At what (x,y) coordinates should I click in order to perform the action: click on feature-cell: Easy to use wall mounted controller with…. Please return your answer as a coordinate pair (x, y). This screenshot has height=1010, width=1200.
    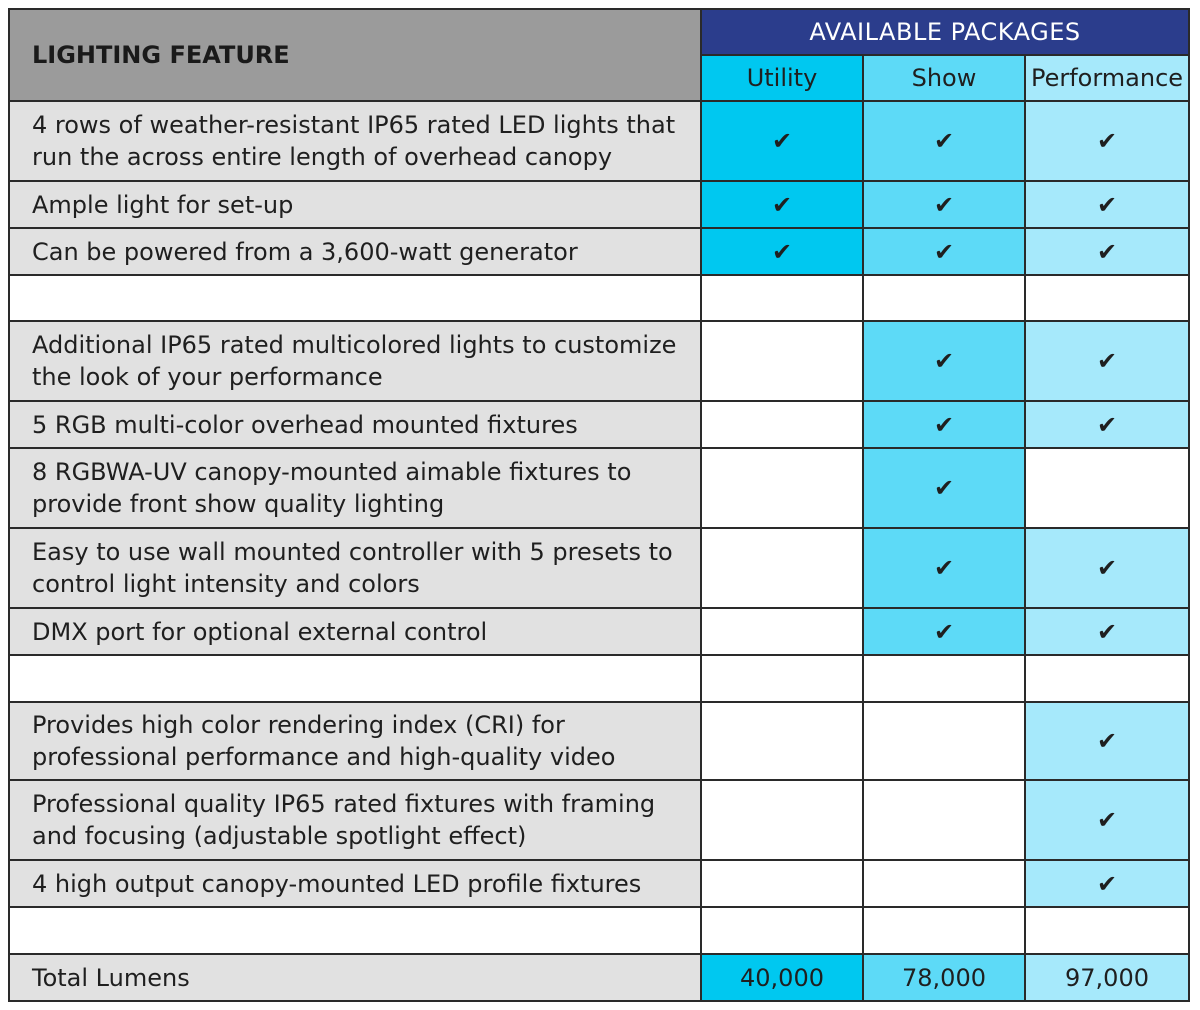
    Looking at the image, I should click on (355, 568).